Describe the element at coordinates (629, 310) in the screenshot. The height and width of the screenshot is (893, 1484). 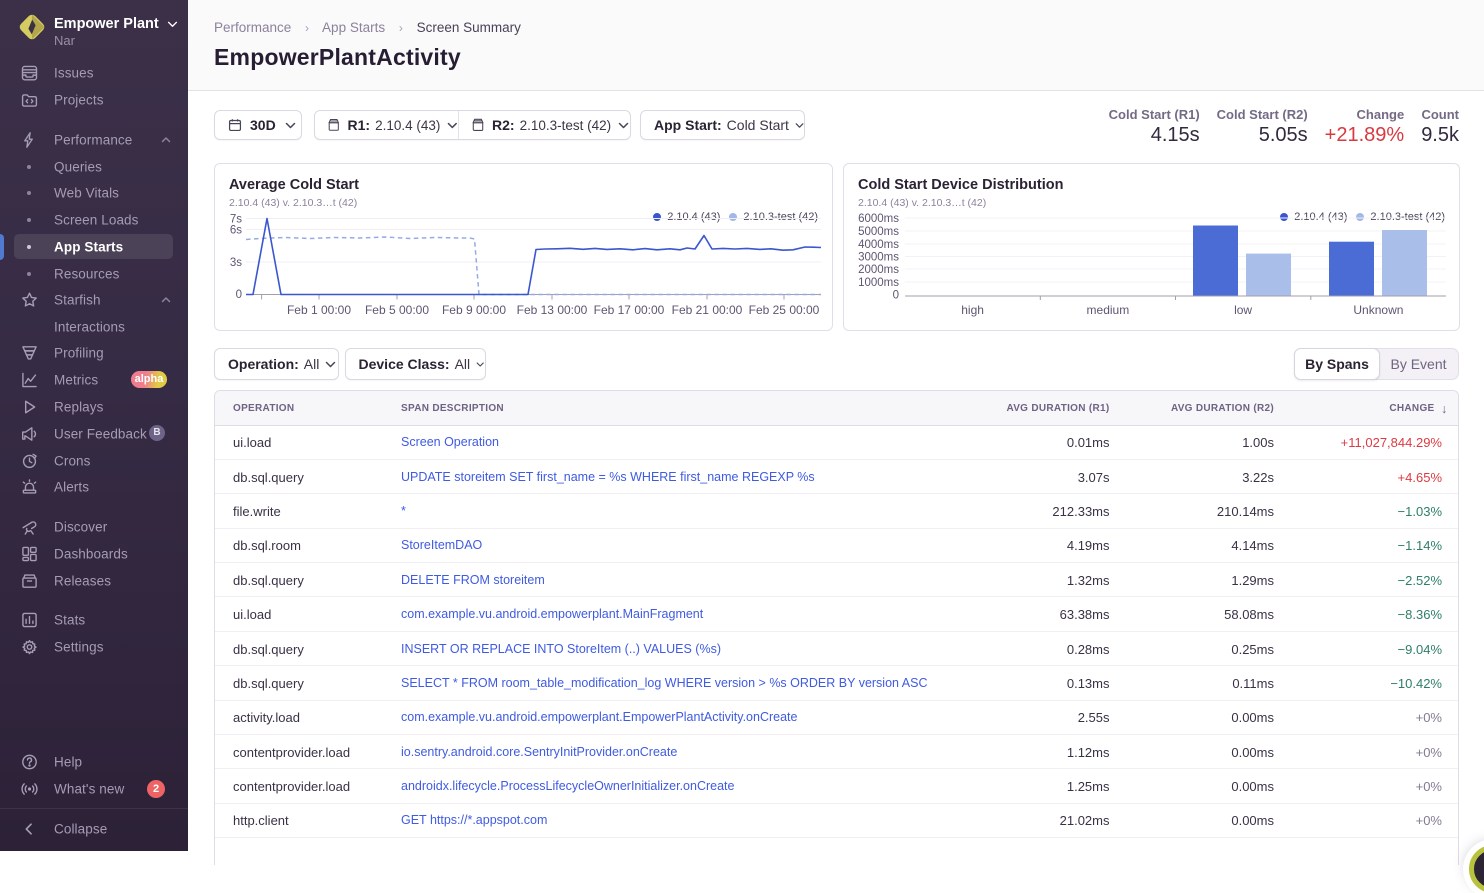
I see `svg-text: Feb 17 00:00` at that location.